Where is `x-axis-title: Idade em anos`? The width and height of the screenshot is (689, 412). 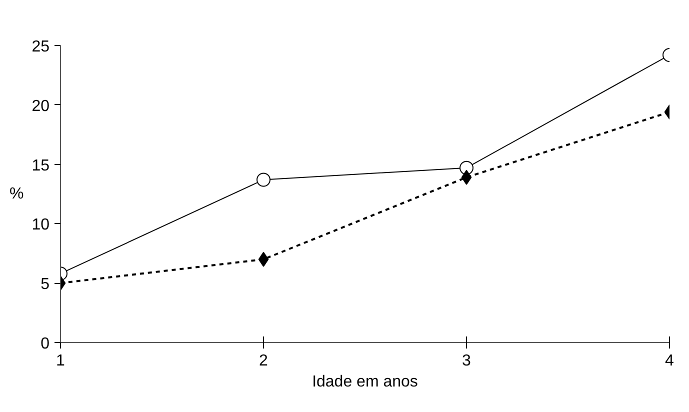
x-axis-title: Idade em anos is located at coordinates (365, 382).